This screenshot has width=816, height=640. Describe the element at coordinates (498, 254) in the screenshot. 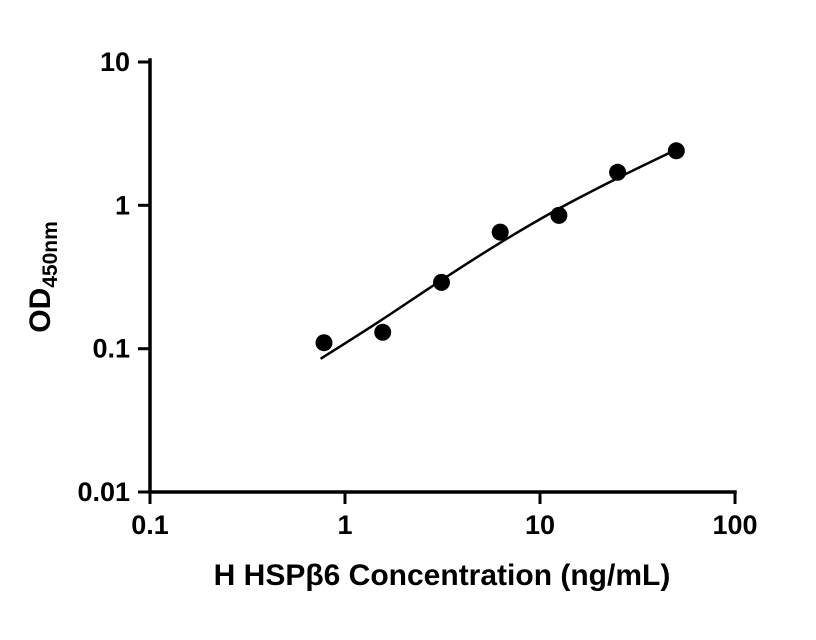

I see `fit-curve` at that location.